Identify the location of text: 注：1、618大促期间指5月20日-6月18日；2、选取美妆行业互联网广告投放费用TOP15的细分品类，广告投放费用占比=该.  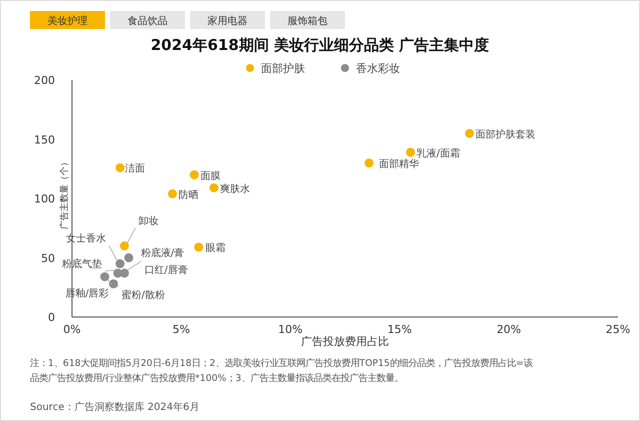
(281, 363).